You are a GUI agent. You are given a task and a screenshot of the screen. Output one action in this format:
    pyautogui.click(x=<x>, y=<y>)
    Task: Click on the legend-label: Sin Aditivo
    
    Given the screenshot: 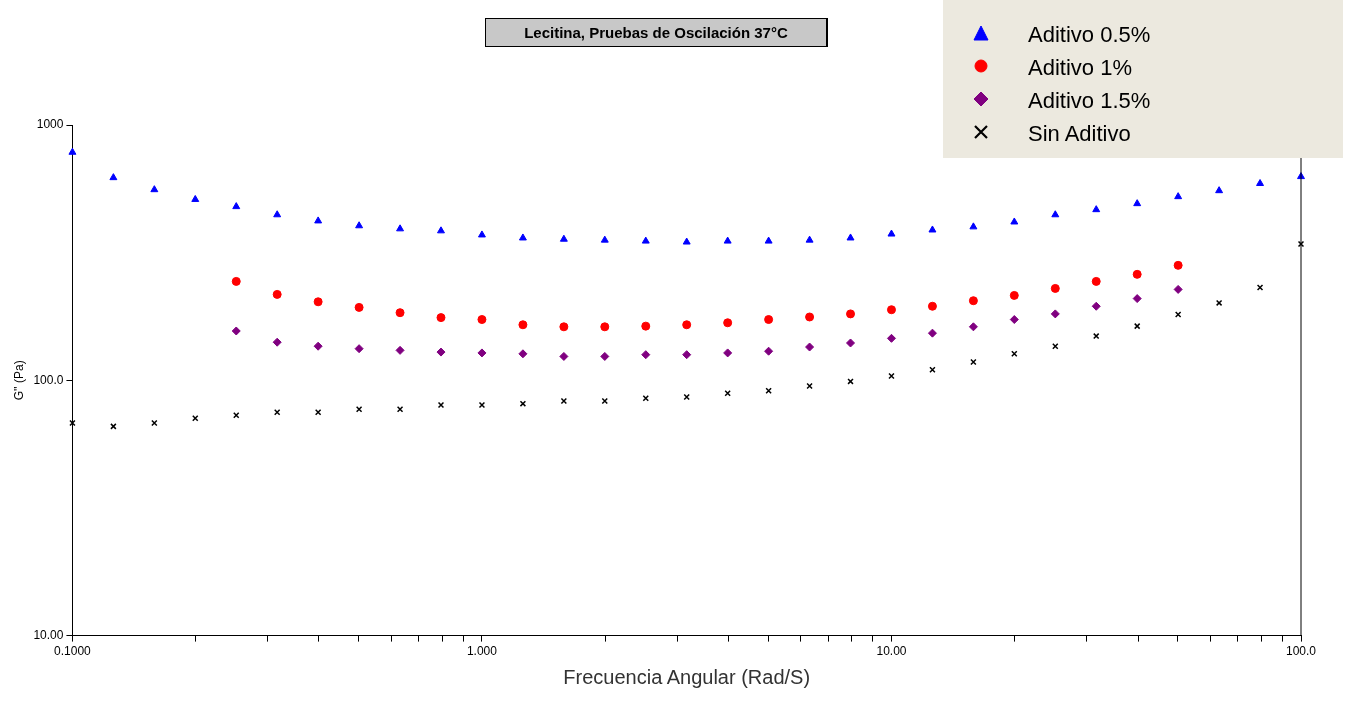 What is the action you would take?
    pyautogui.click(x=1079, y=133)
    